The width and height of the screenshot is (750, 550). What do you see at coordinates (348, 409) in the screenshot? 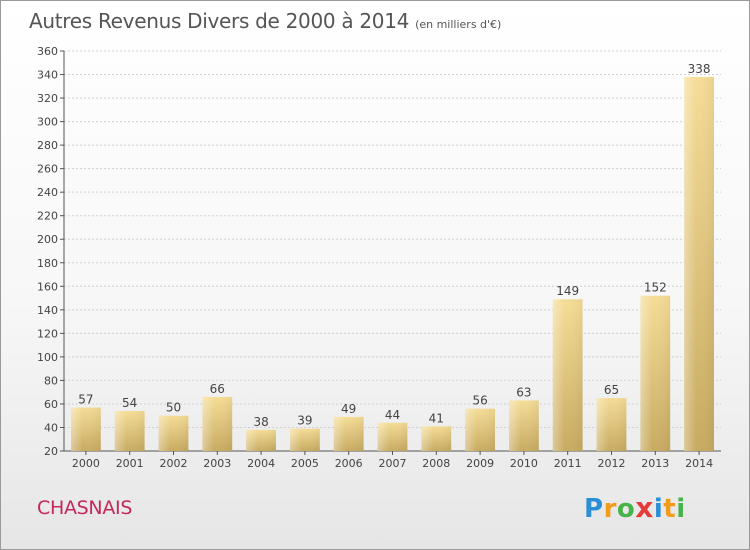
I see `value-label: 49` at bounding box center [348, 409].